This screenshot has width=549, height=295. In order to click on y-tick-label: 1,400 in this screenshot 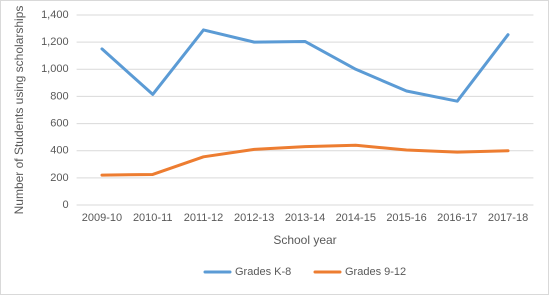, I will do `click(55, 15)`.